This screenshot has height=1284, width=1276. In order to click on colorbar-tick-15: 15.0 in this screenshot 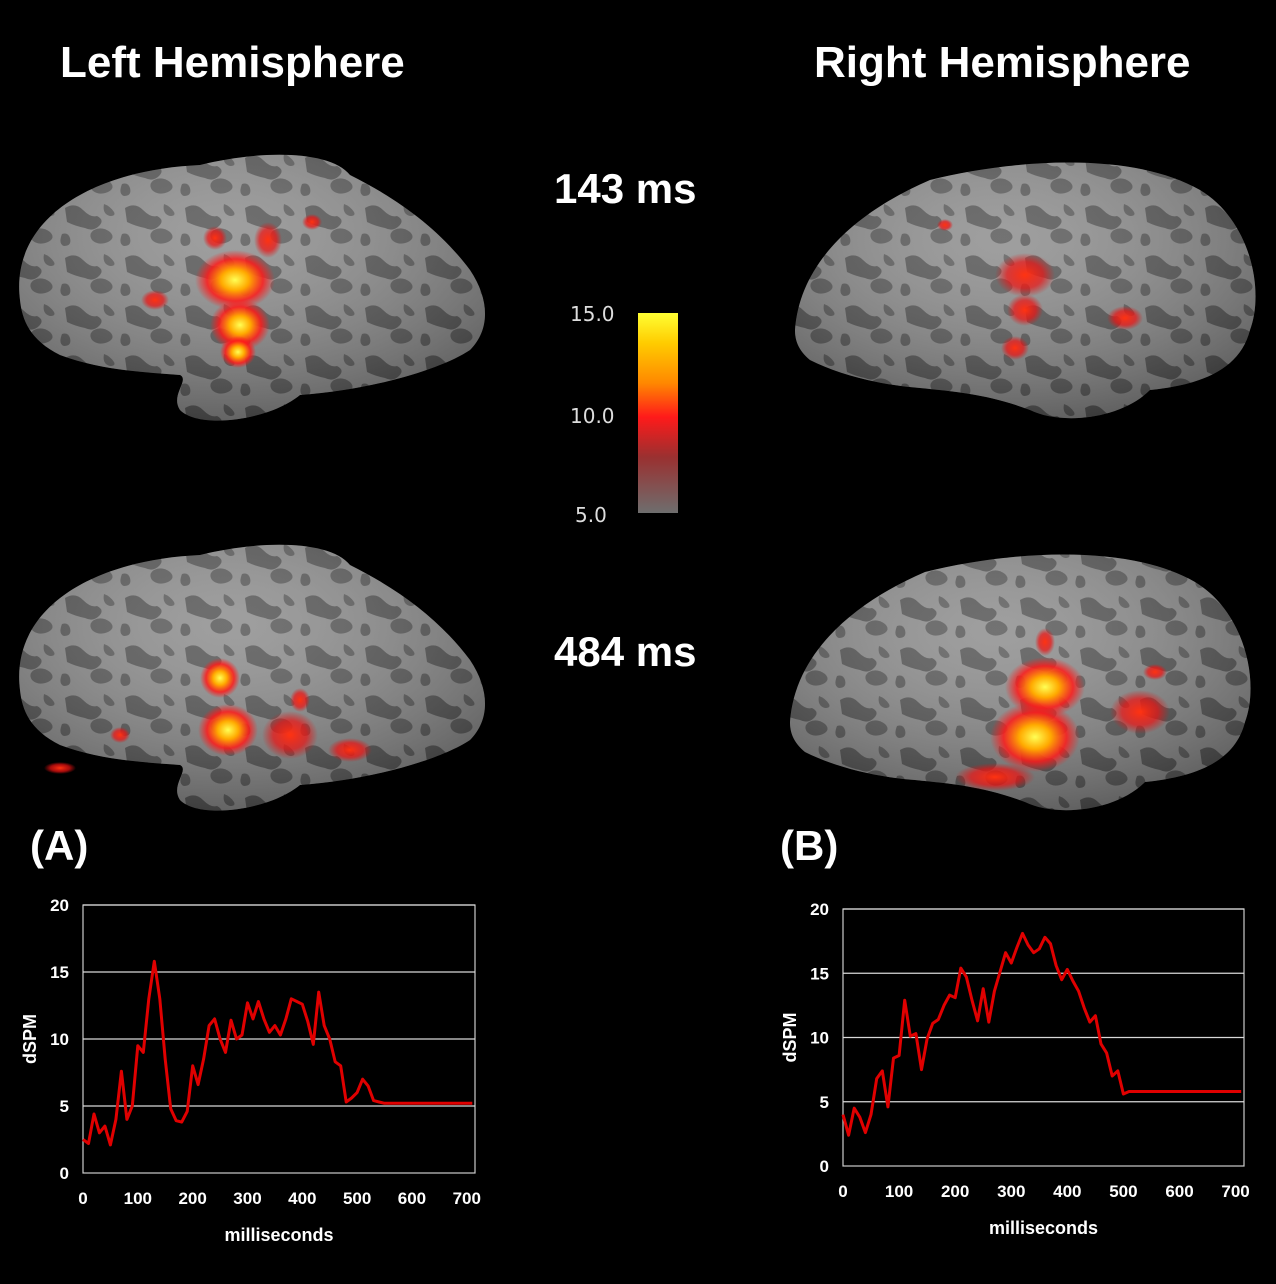, I will do `click(592, 314)`.